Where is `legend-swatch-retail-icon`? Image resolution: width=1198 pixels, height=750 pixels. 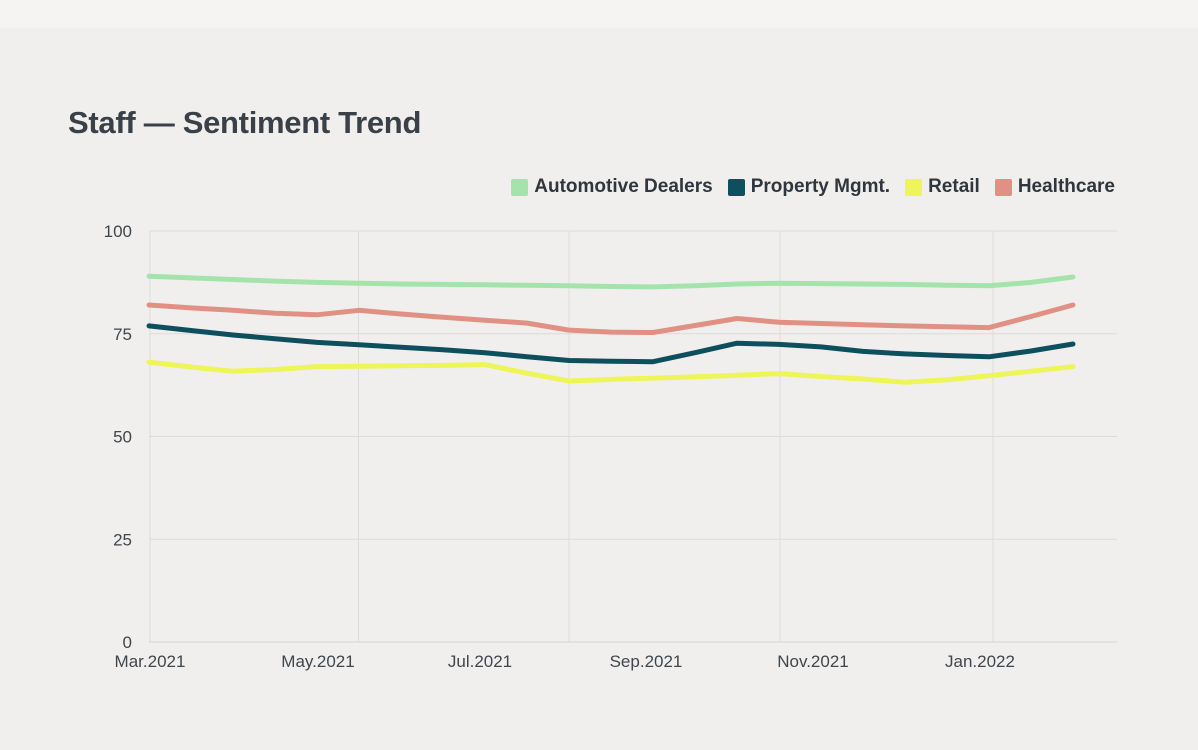 legend-swatch-retail-icon is located at coordinates (914, 187).